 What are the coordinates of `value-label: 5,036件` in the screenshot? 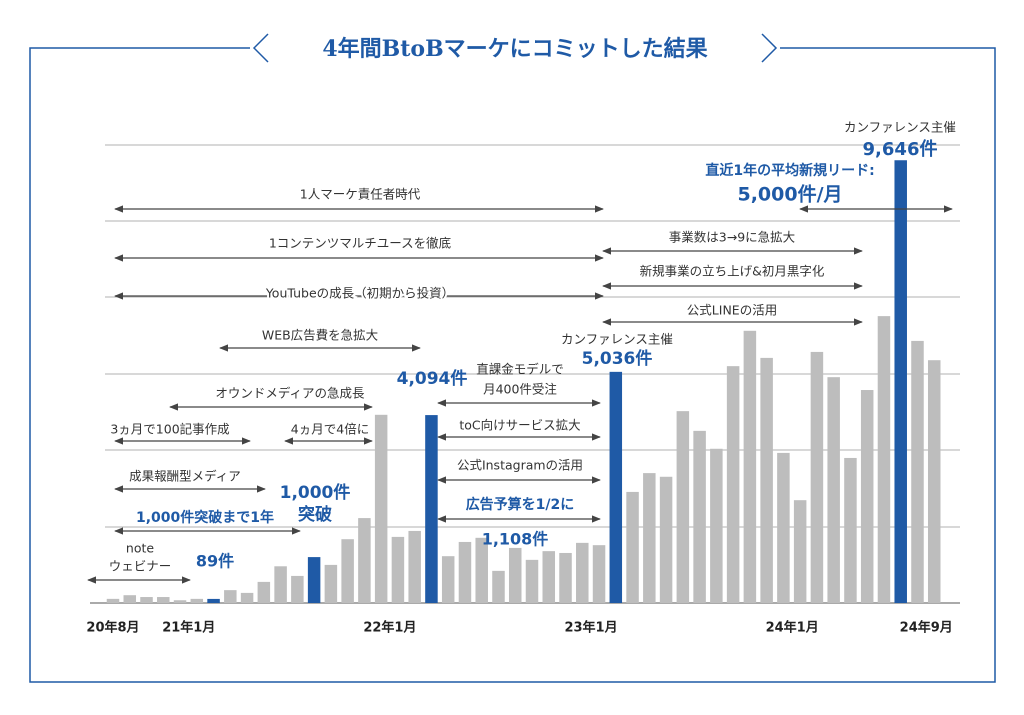 It's located at (617, 358).